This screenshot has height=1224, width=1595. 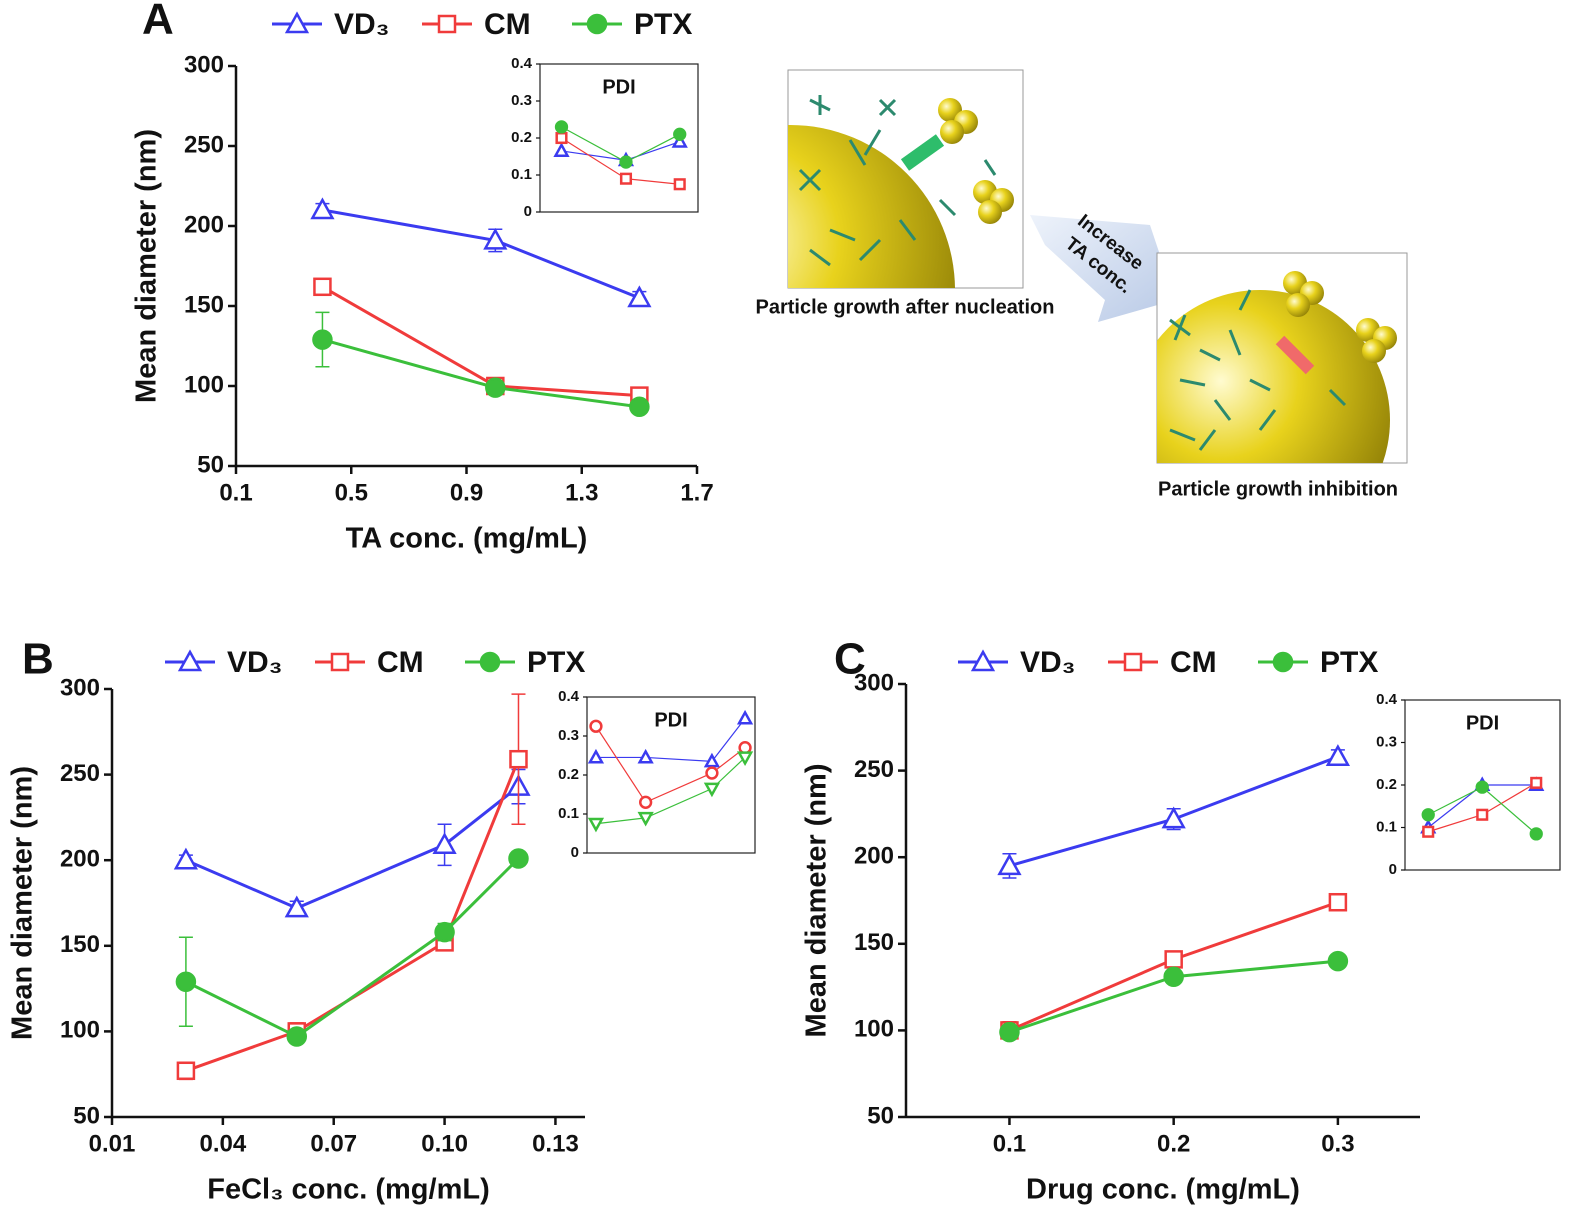 What do you see at coordinates (568, 735) in the screenshot?
I see `y-tick-label: 0.3` at bounding box center [568, 735].